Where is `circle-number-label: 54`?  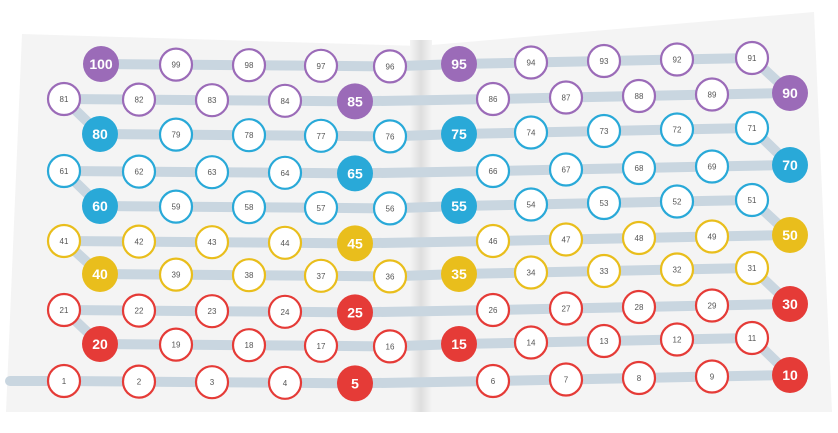 circle-number-label: 54 is located at coordinates (531, 205).